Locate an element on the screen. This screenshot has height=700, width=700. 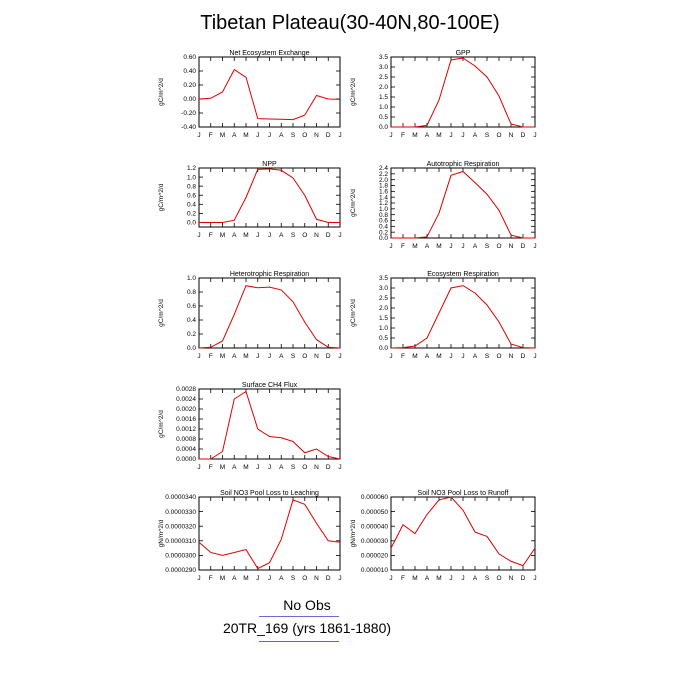
y-tick-label: 0.4 is located at coordinates (191, 205).